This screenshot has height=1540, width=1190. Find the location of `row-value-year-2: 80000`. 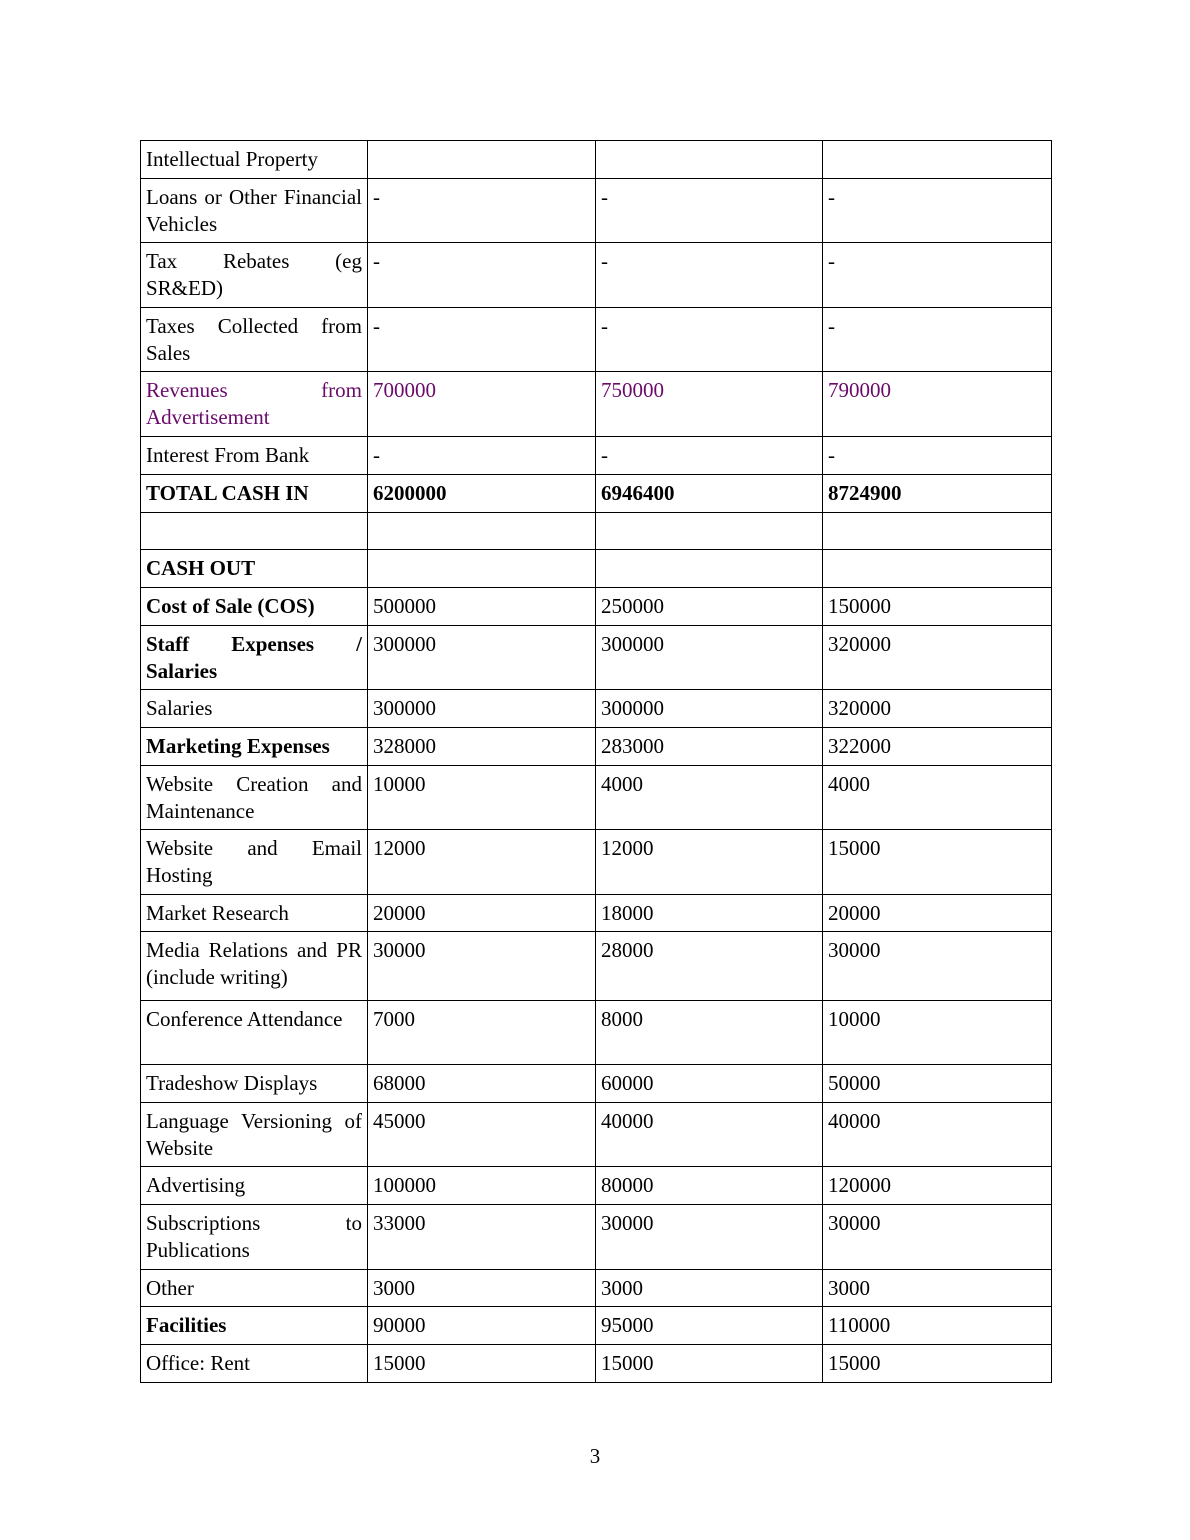

row-value-year-2: 80000 is located at coordinates (709, 1185).